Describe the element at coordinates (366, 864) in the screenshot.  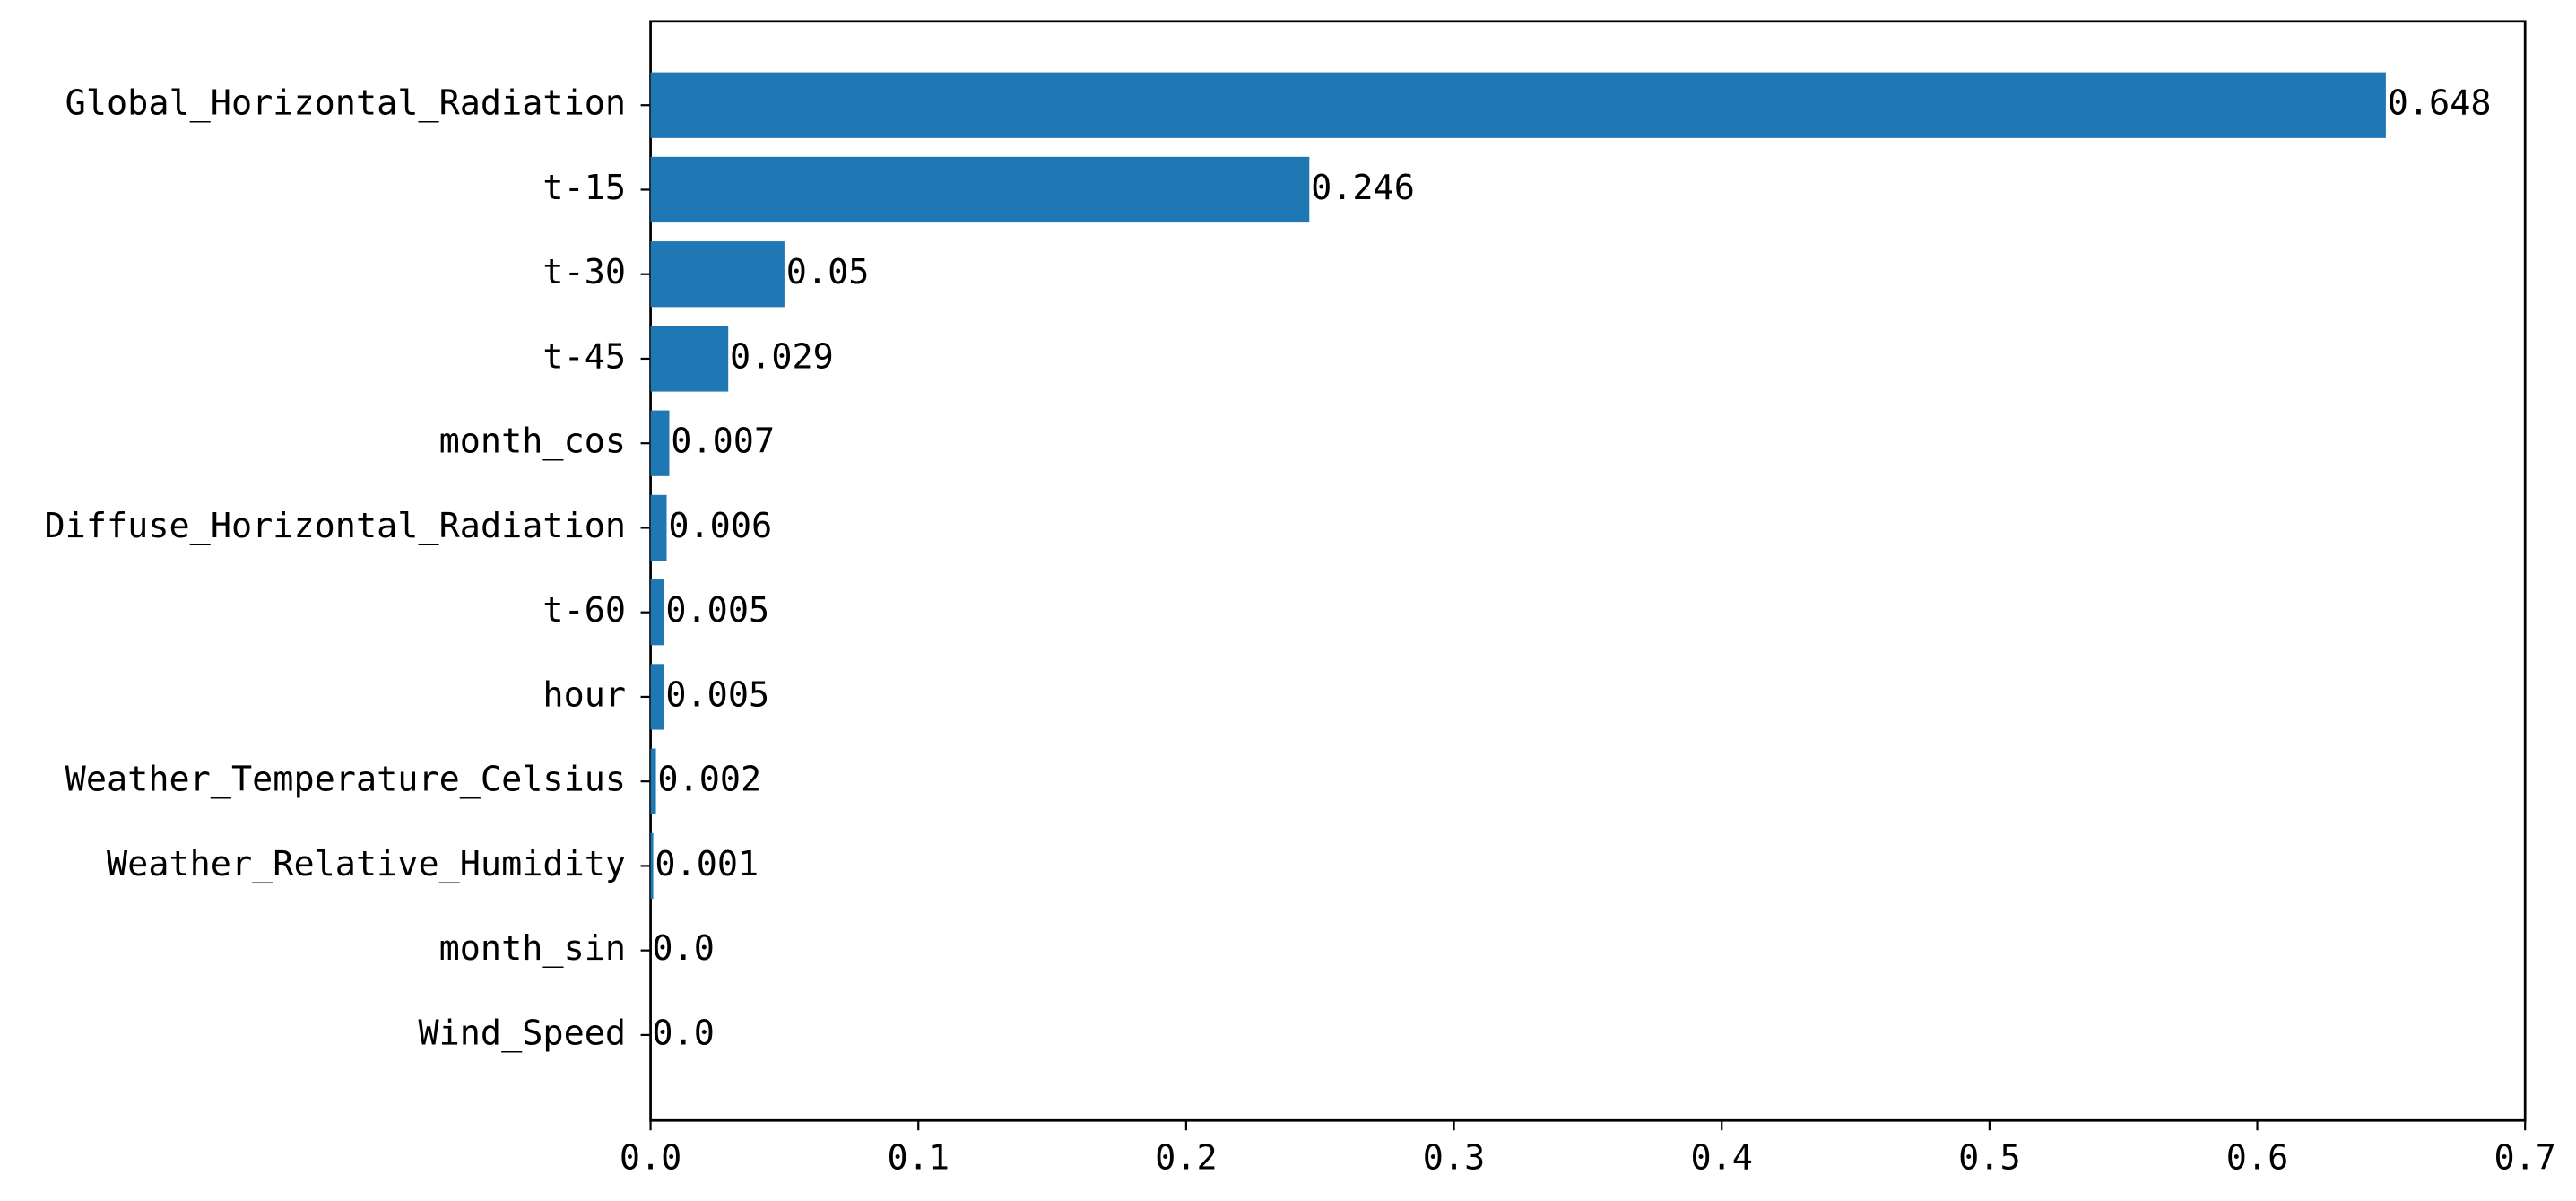
I see `y-tick-label: Weather_Relative_Humidity` at that location.